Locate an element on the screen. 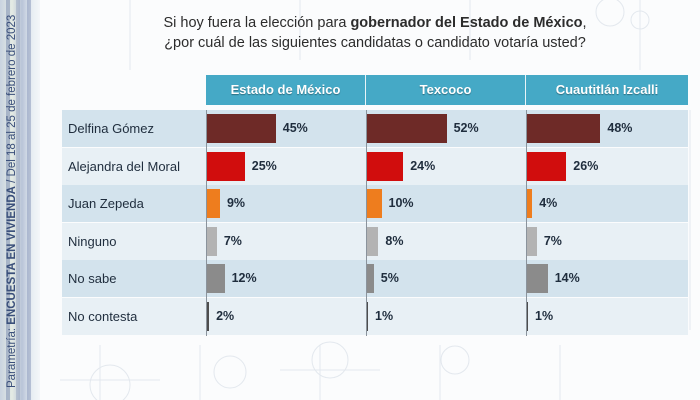 The image size is (700, 400). bar-cuautitlan-izcalli-no-contesta is located at coordinates (527, 316).